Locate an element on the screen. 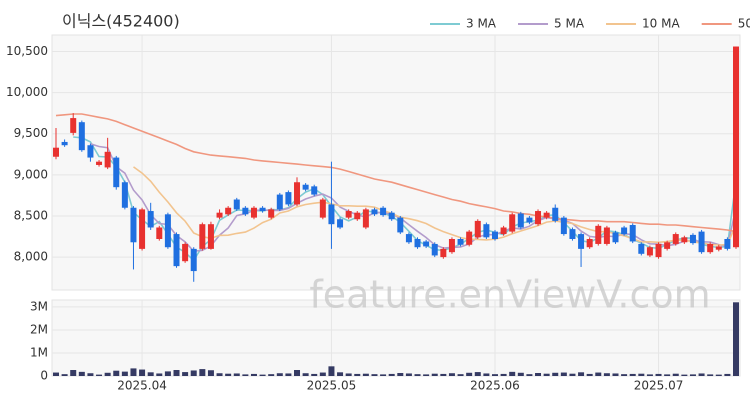 The width and height of the screenshot is (750, 400). y-tick-label: 8,000 is located at coordinates (31, 257).